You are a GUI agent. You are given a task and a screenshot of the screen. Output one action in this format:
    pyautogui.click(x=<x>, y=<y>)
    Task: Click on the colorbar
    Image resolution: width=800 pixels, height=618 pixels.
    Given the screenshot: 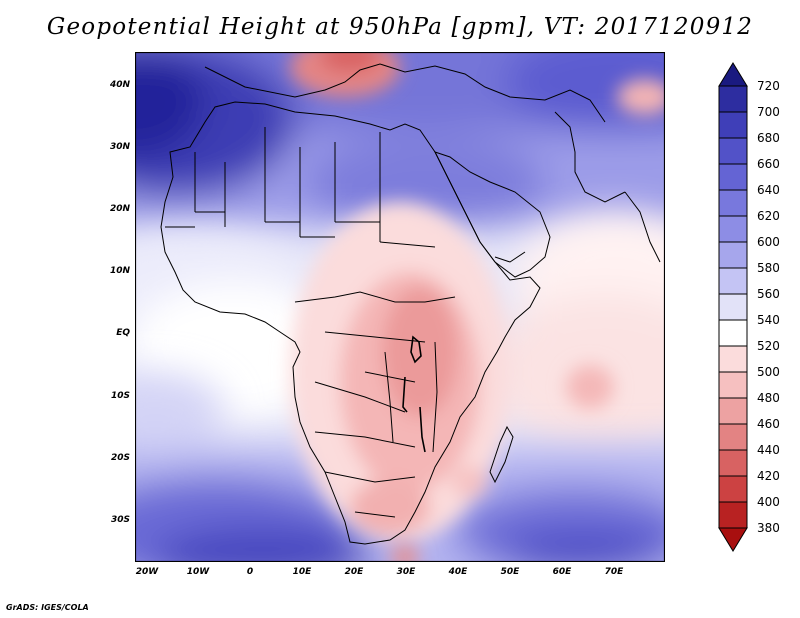 What is the action you would take?
    pyautogui.click(x=733, y=307)
    